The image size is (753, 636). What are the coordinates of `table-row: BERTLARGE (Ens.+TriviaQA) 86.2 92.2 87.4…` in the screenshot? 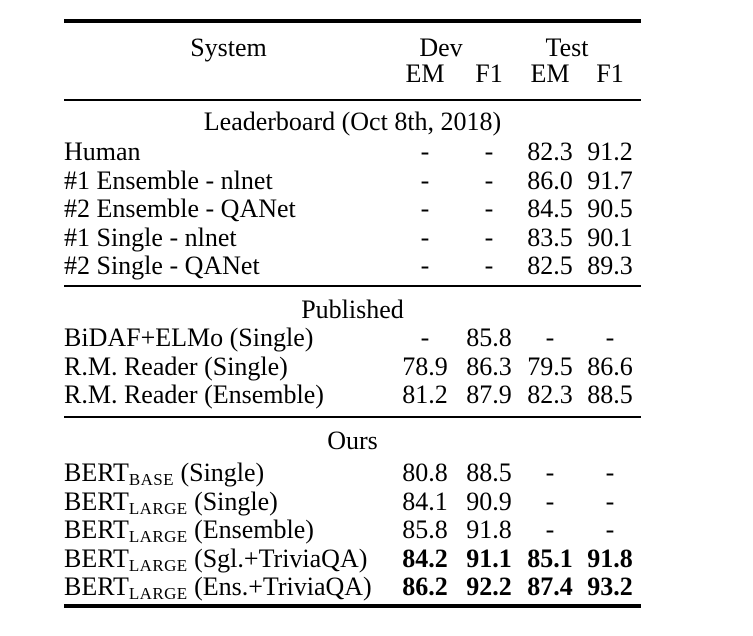 It's located at (352, 587).